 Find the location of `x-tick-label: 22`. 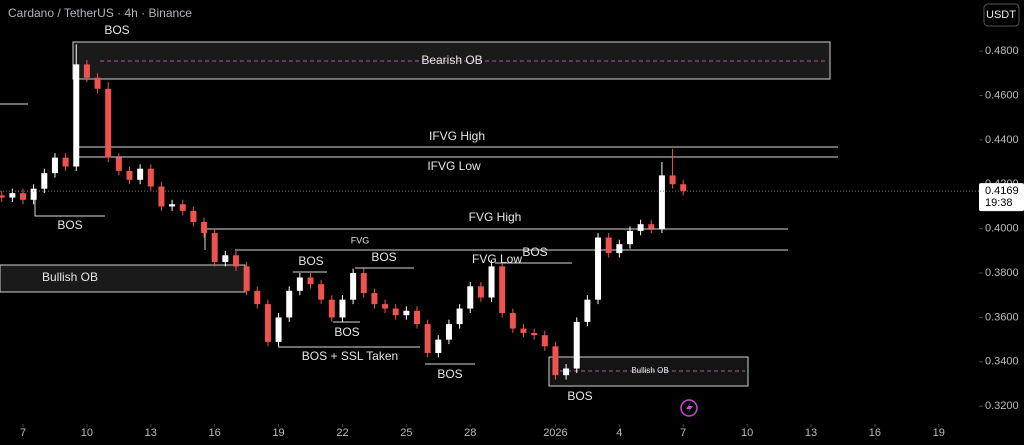

x-tick-label: 22 is located at coordinates (342, 433).